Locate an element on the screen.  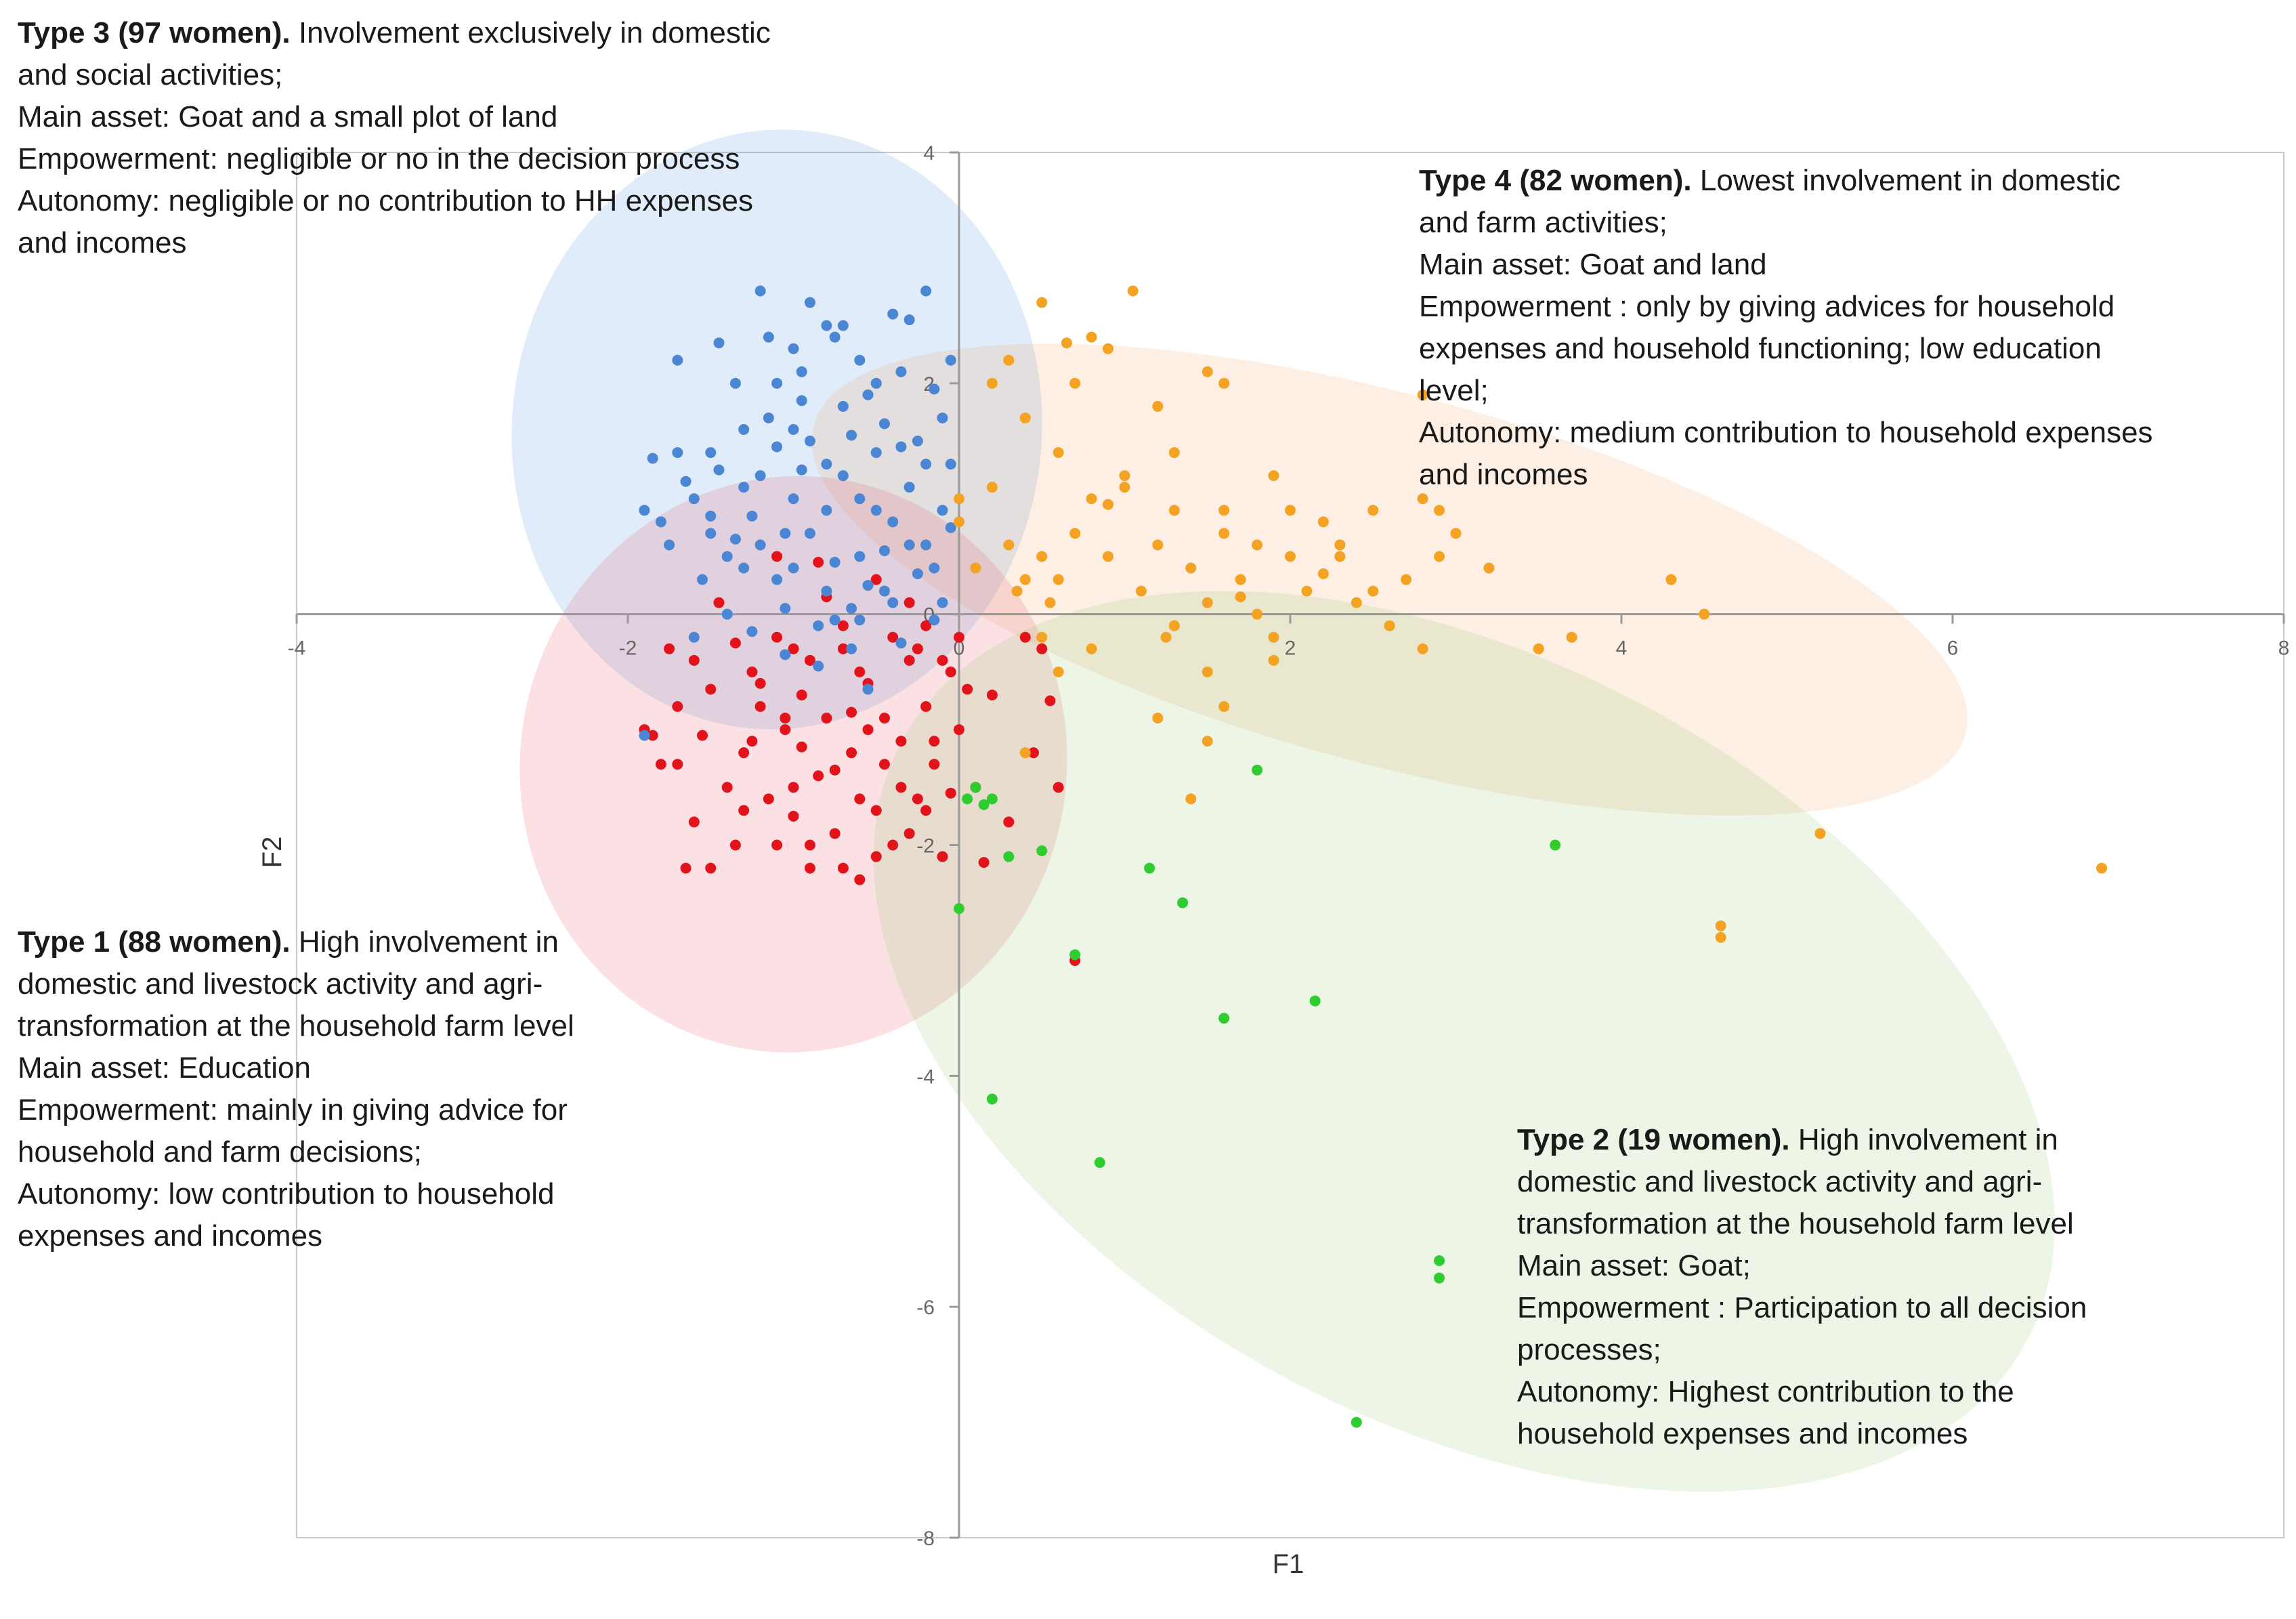
annotation-type1-title: Type 1 (88 women). is located at coordinates (154, 942).